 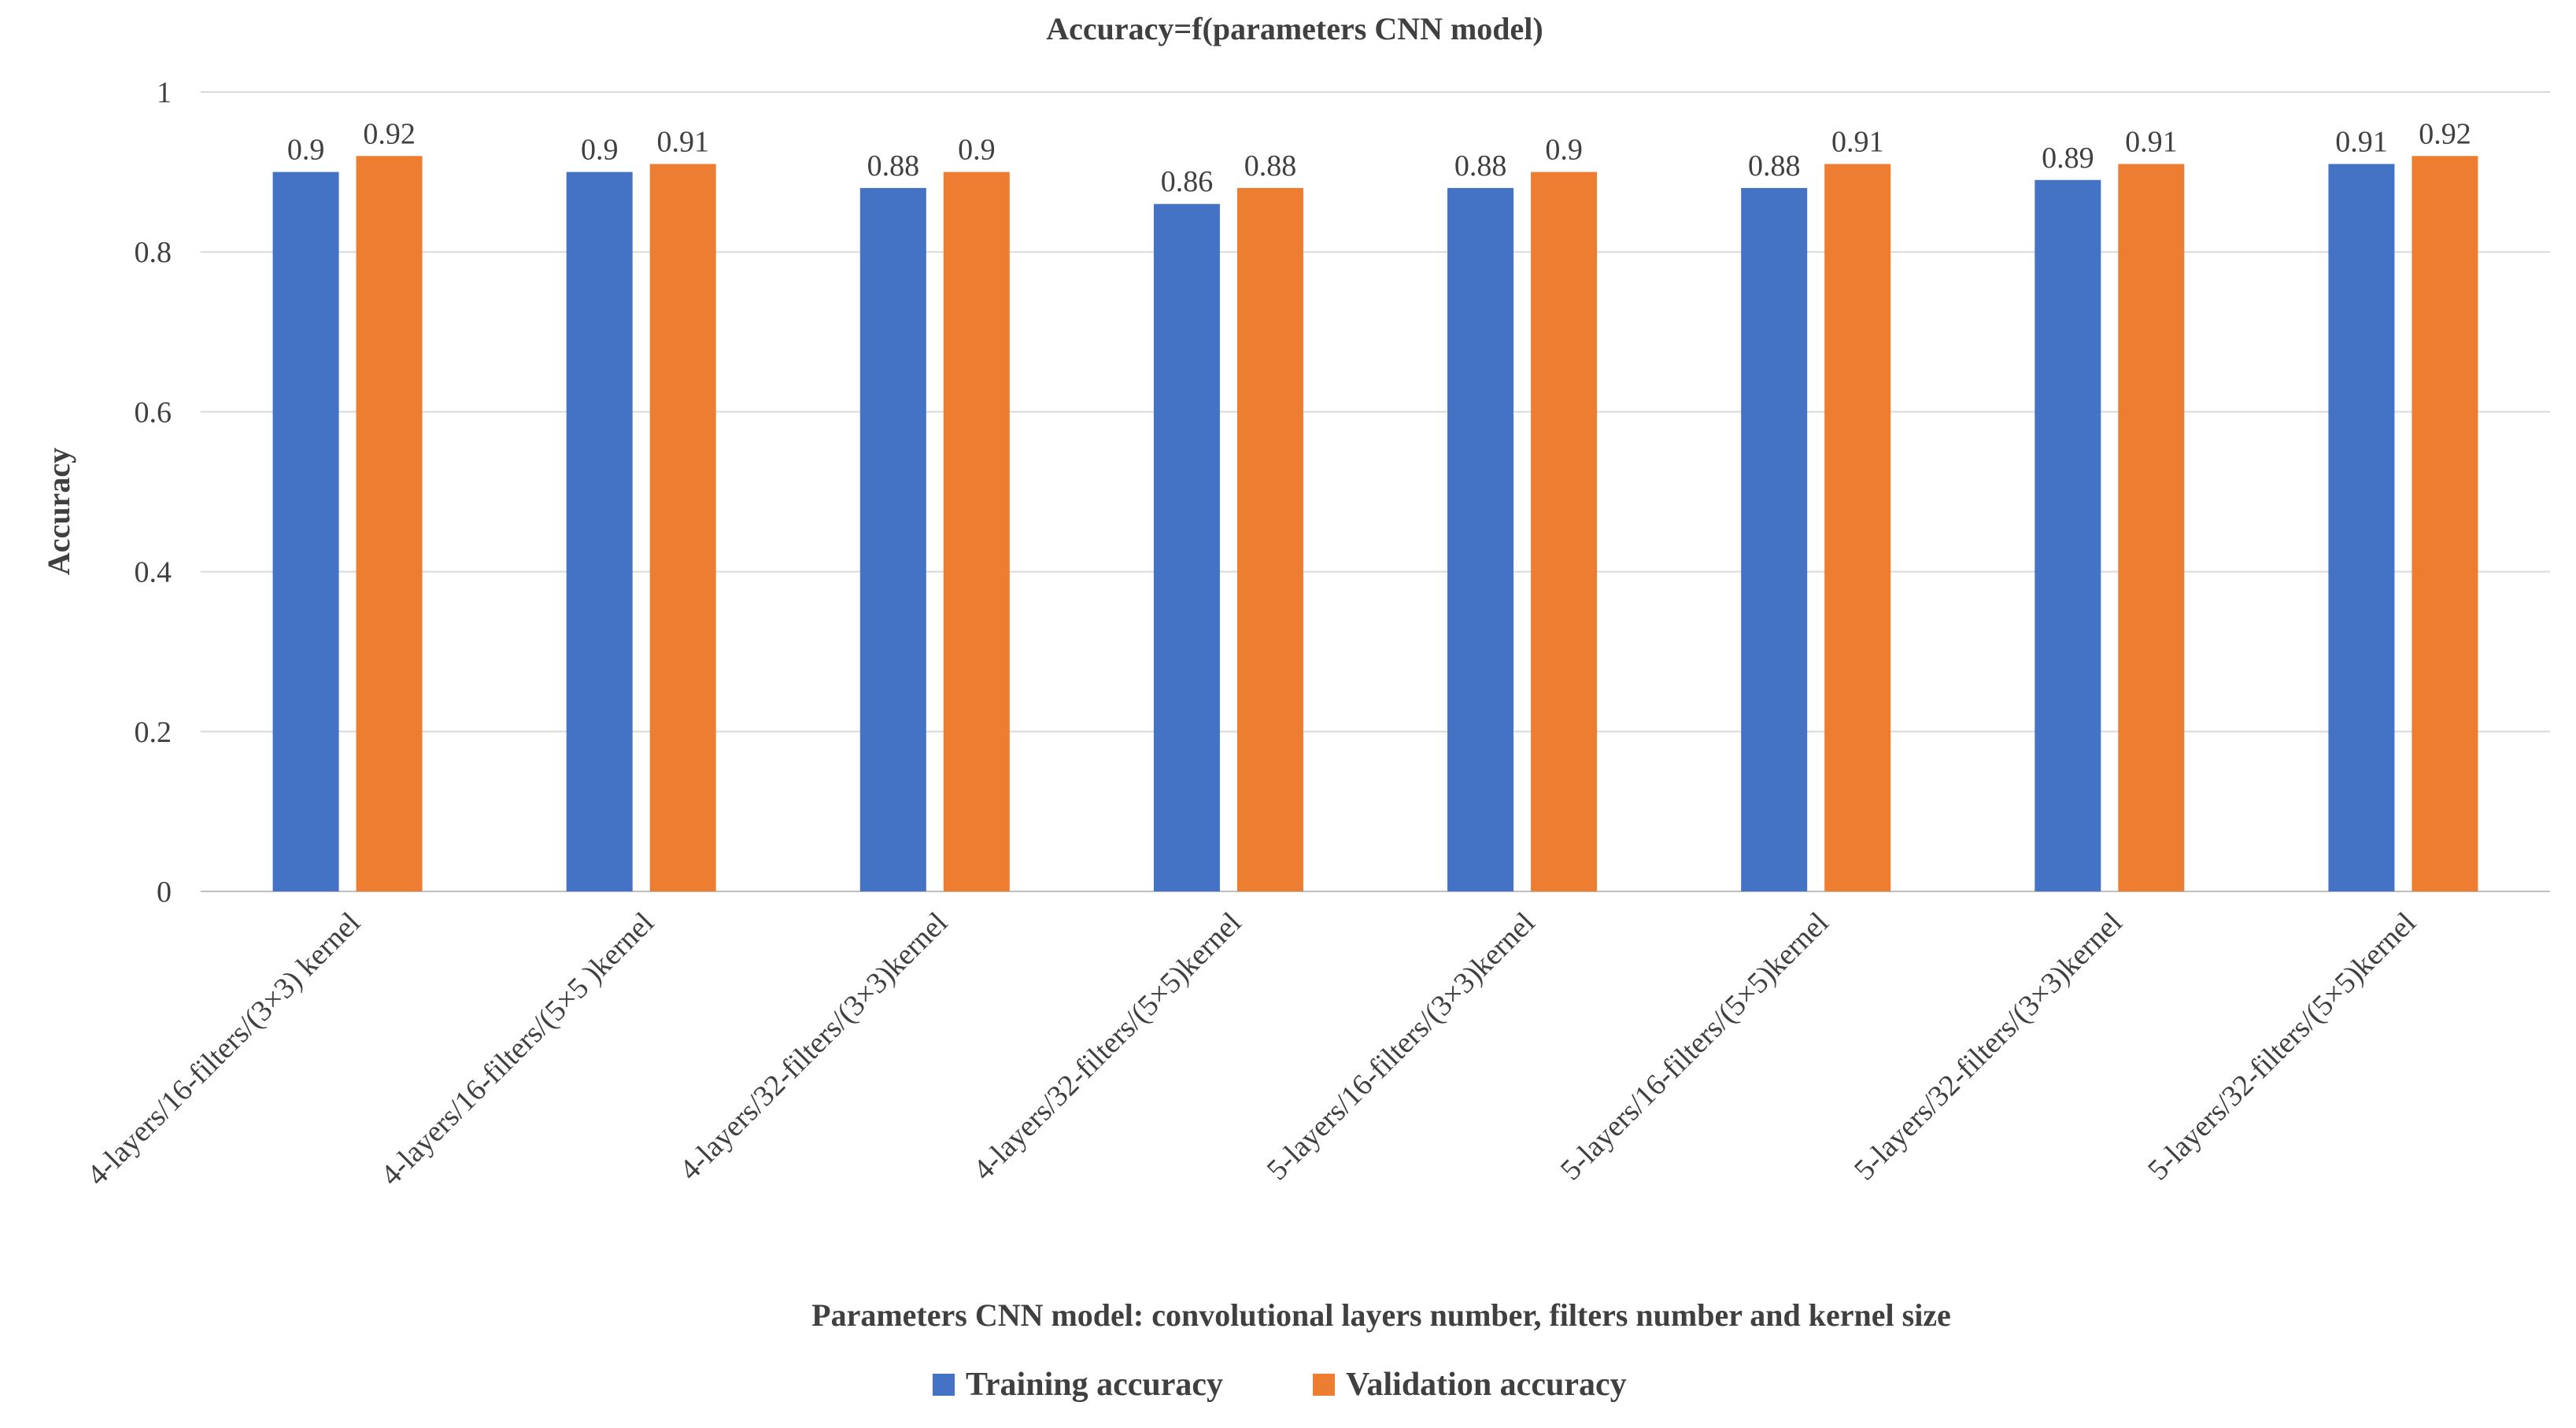 What do you see at coordinates (1989, 1046) in the screenshot?
I see `x-tick-label: 5-layers/32-filters/(3×3)kernel` at bounding box center [1989, 1046].